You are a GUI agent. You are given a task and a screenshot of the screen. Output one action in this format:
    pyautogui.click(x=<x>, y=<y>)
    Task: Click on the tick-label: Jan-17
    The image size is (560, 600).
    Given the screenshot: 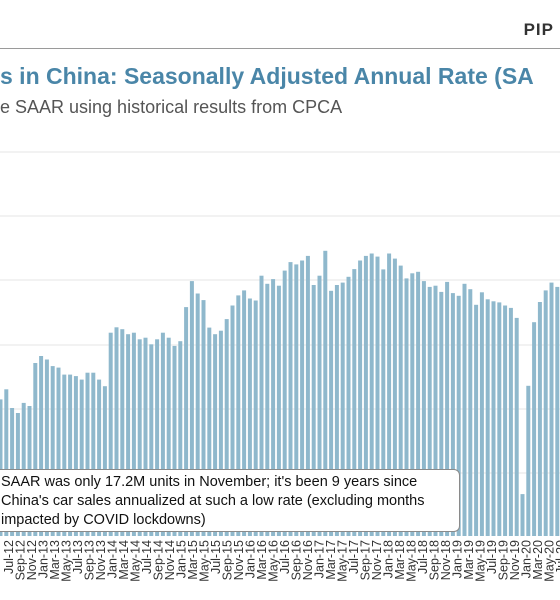 What is the action you would take?
    pyautogui.click(x=319, y=559)
    